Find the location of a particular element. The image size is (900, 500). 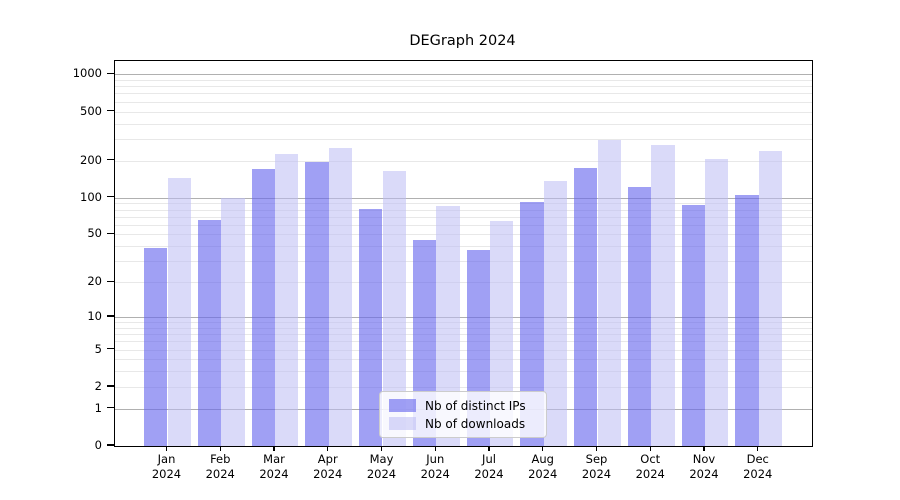

y-tick-label: 10 is located at coordinates (94, 315).